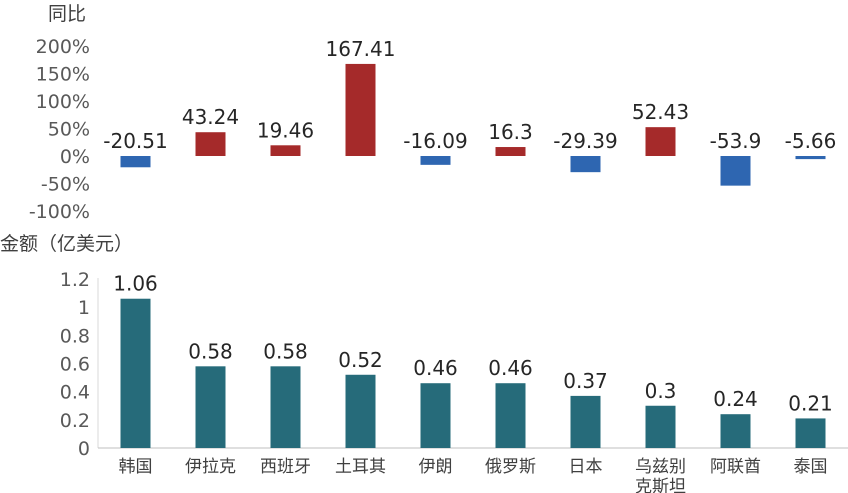  I want to click on category-label: 泰国, so click(811, 467).